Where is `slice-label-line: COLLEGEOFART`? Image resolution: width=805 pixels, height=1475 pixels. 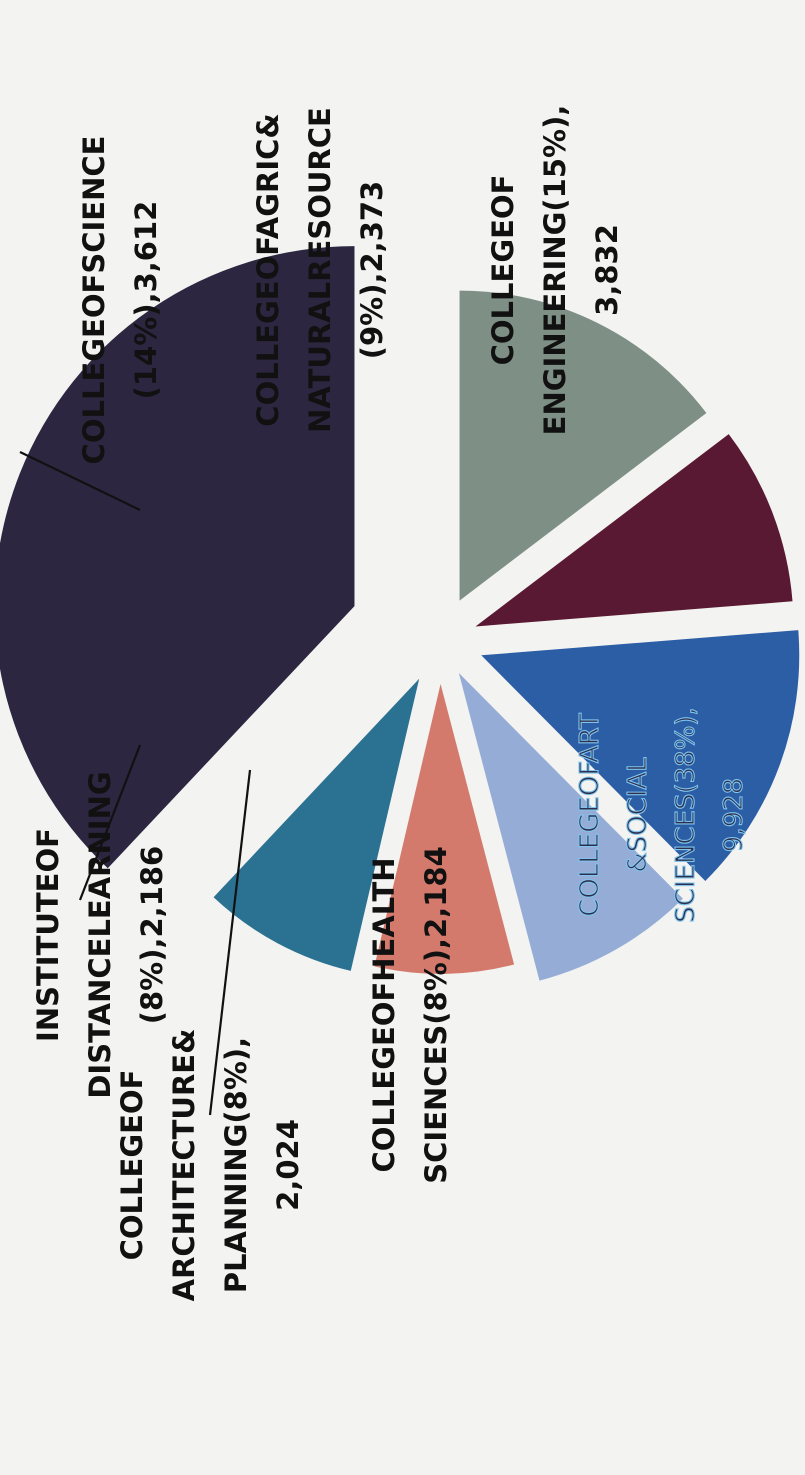
slice-label-line: COLLEGEOFART is located at coordinates (590, 815).